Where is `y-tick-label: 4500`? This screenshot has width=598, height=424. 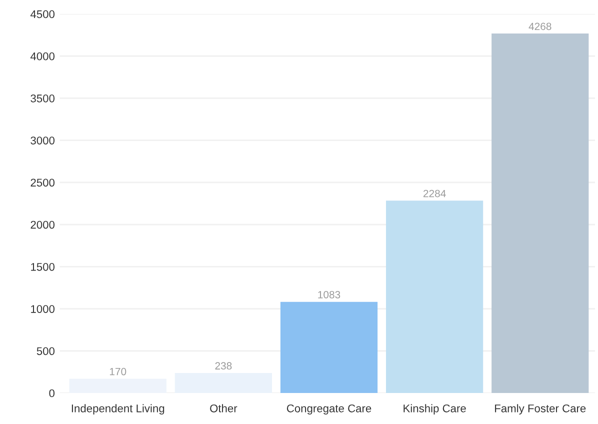 y-tick-label: 4500 is located at coordinates (42, 14).